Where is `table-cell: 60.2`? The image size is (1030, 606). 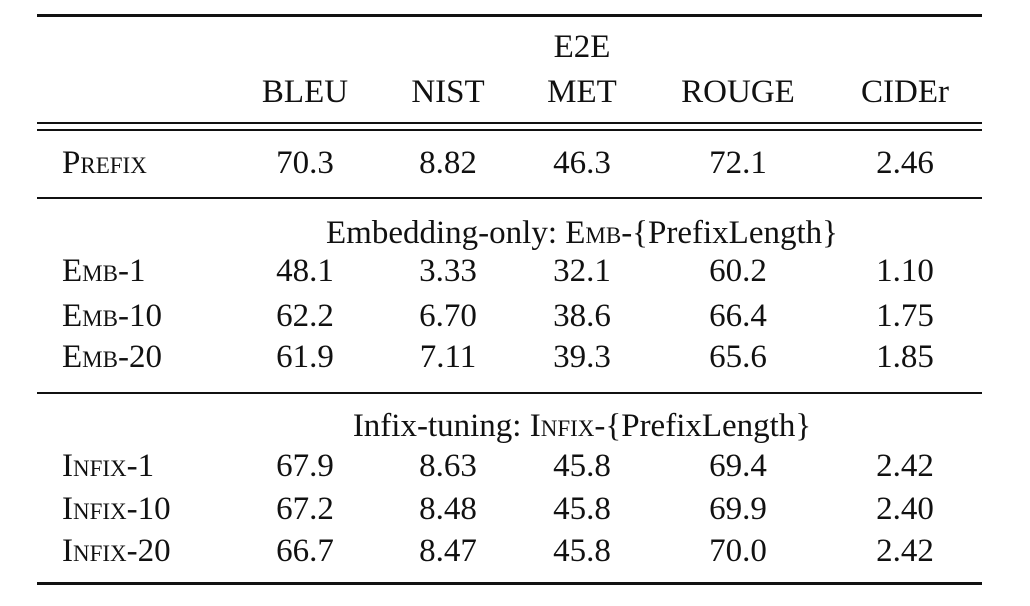 table-cell: 60.2 is located at coordinates (738, 271).